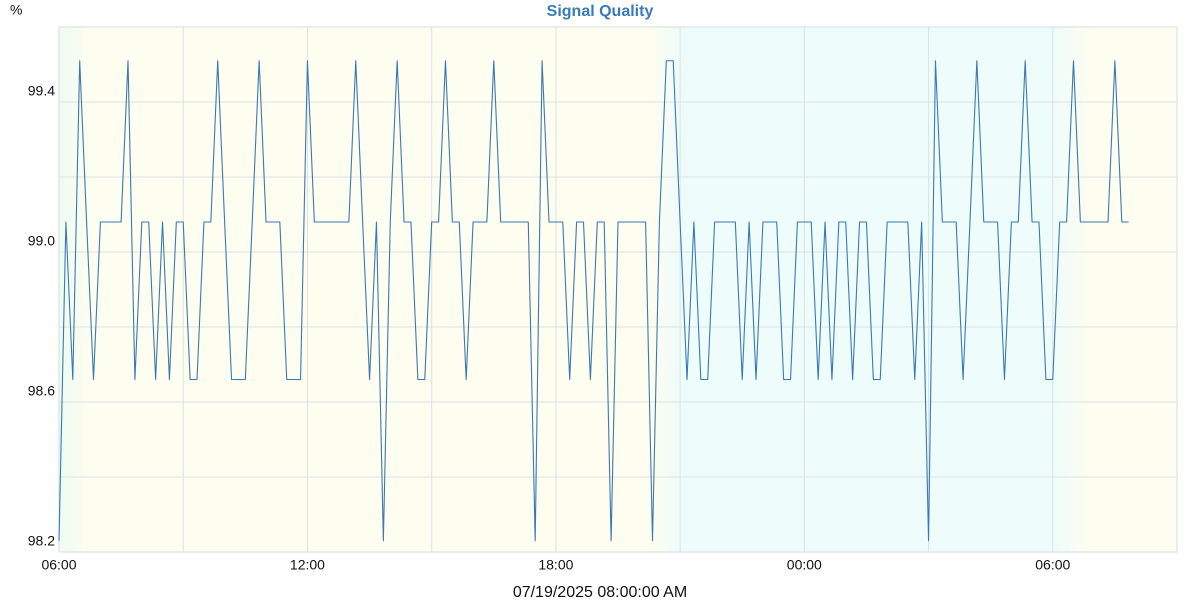  What do you see at coordinates (41, 91) in the screenshot?
I see `y-tick-label: 99.4` at bounding box center [41, 91].